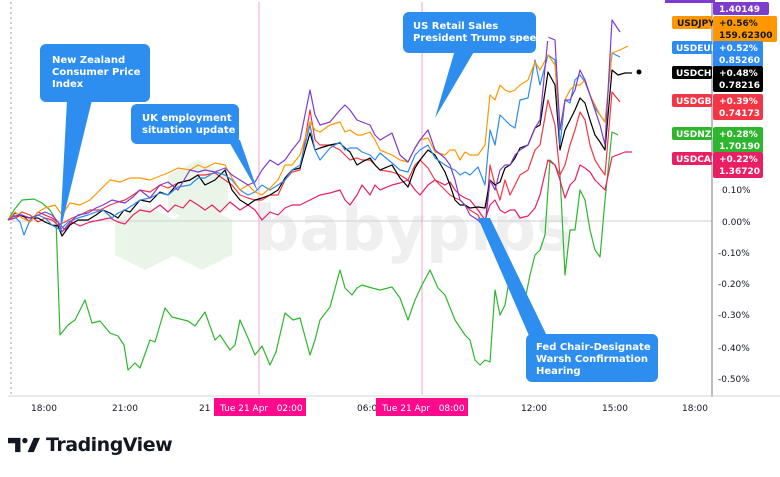  I want to click on tradingview-logo: TradingView, so click(90, 445).